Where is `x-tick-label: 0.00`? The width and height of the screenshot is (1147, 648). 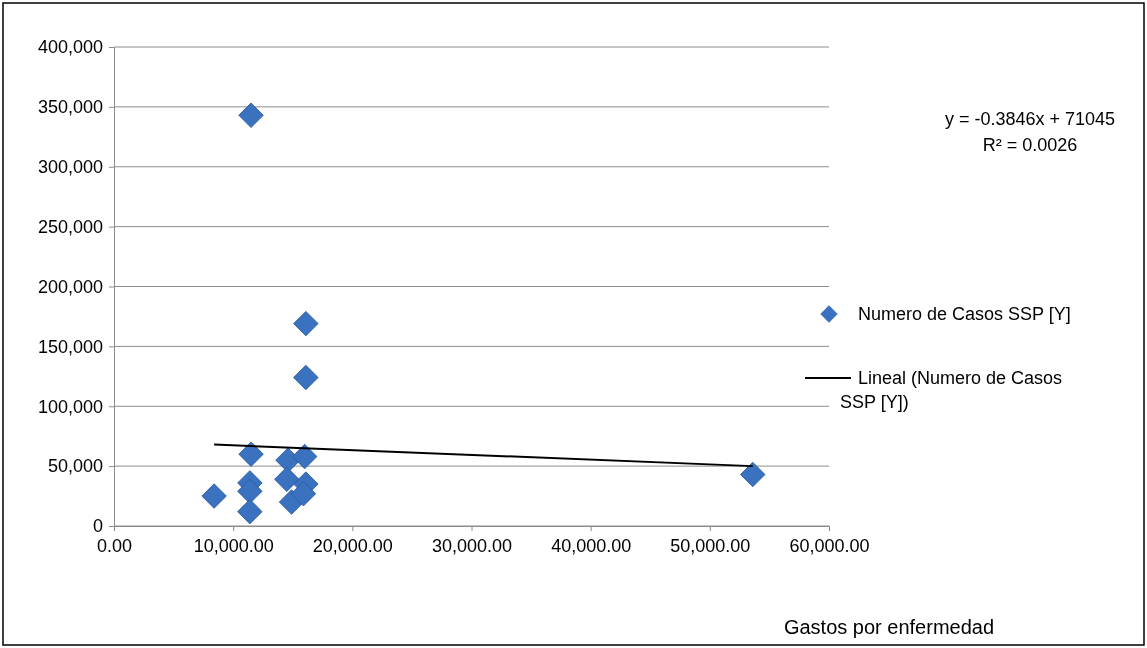 x-tick-label: 0.00 is located at coordinates (114, 545).